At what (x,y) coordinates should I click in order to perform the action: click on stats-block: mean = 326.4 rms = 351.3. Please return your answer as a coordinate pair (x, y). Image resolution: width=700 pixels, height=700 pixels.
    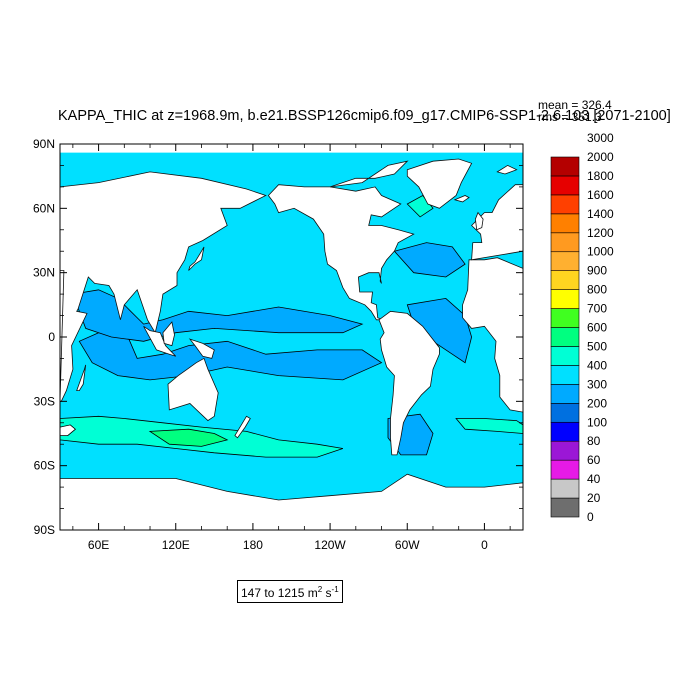
    Looking at the image, I should click on (575, 111).